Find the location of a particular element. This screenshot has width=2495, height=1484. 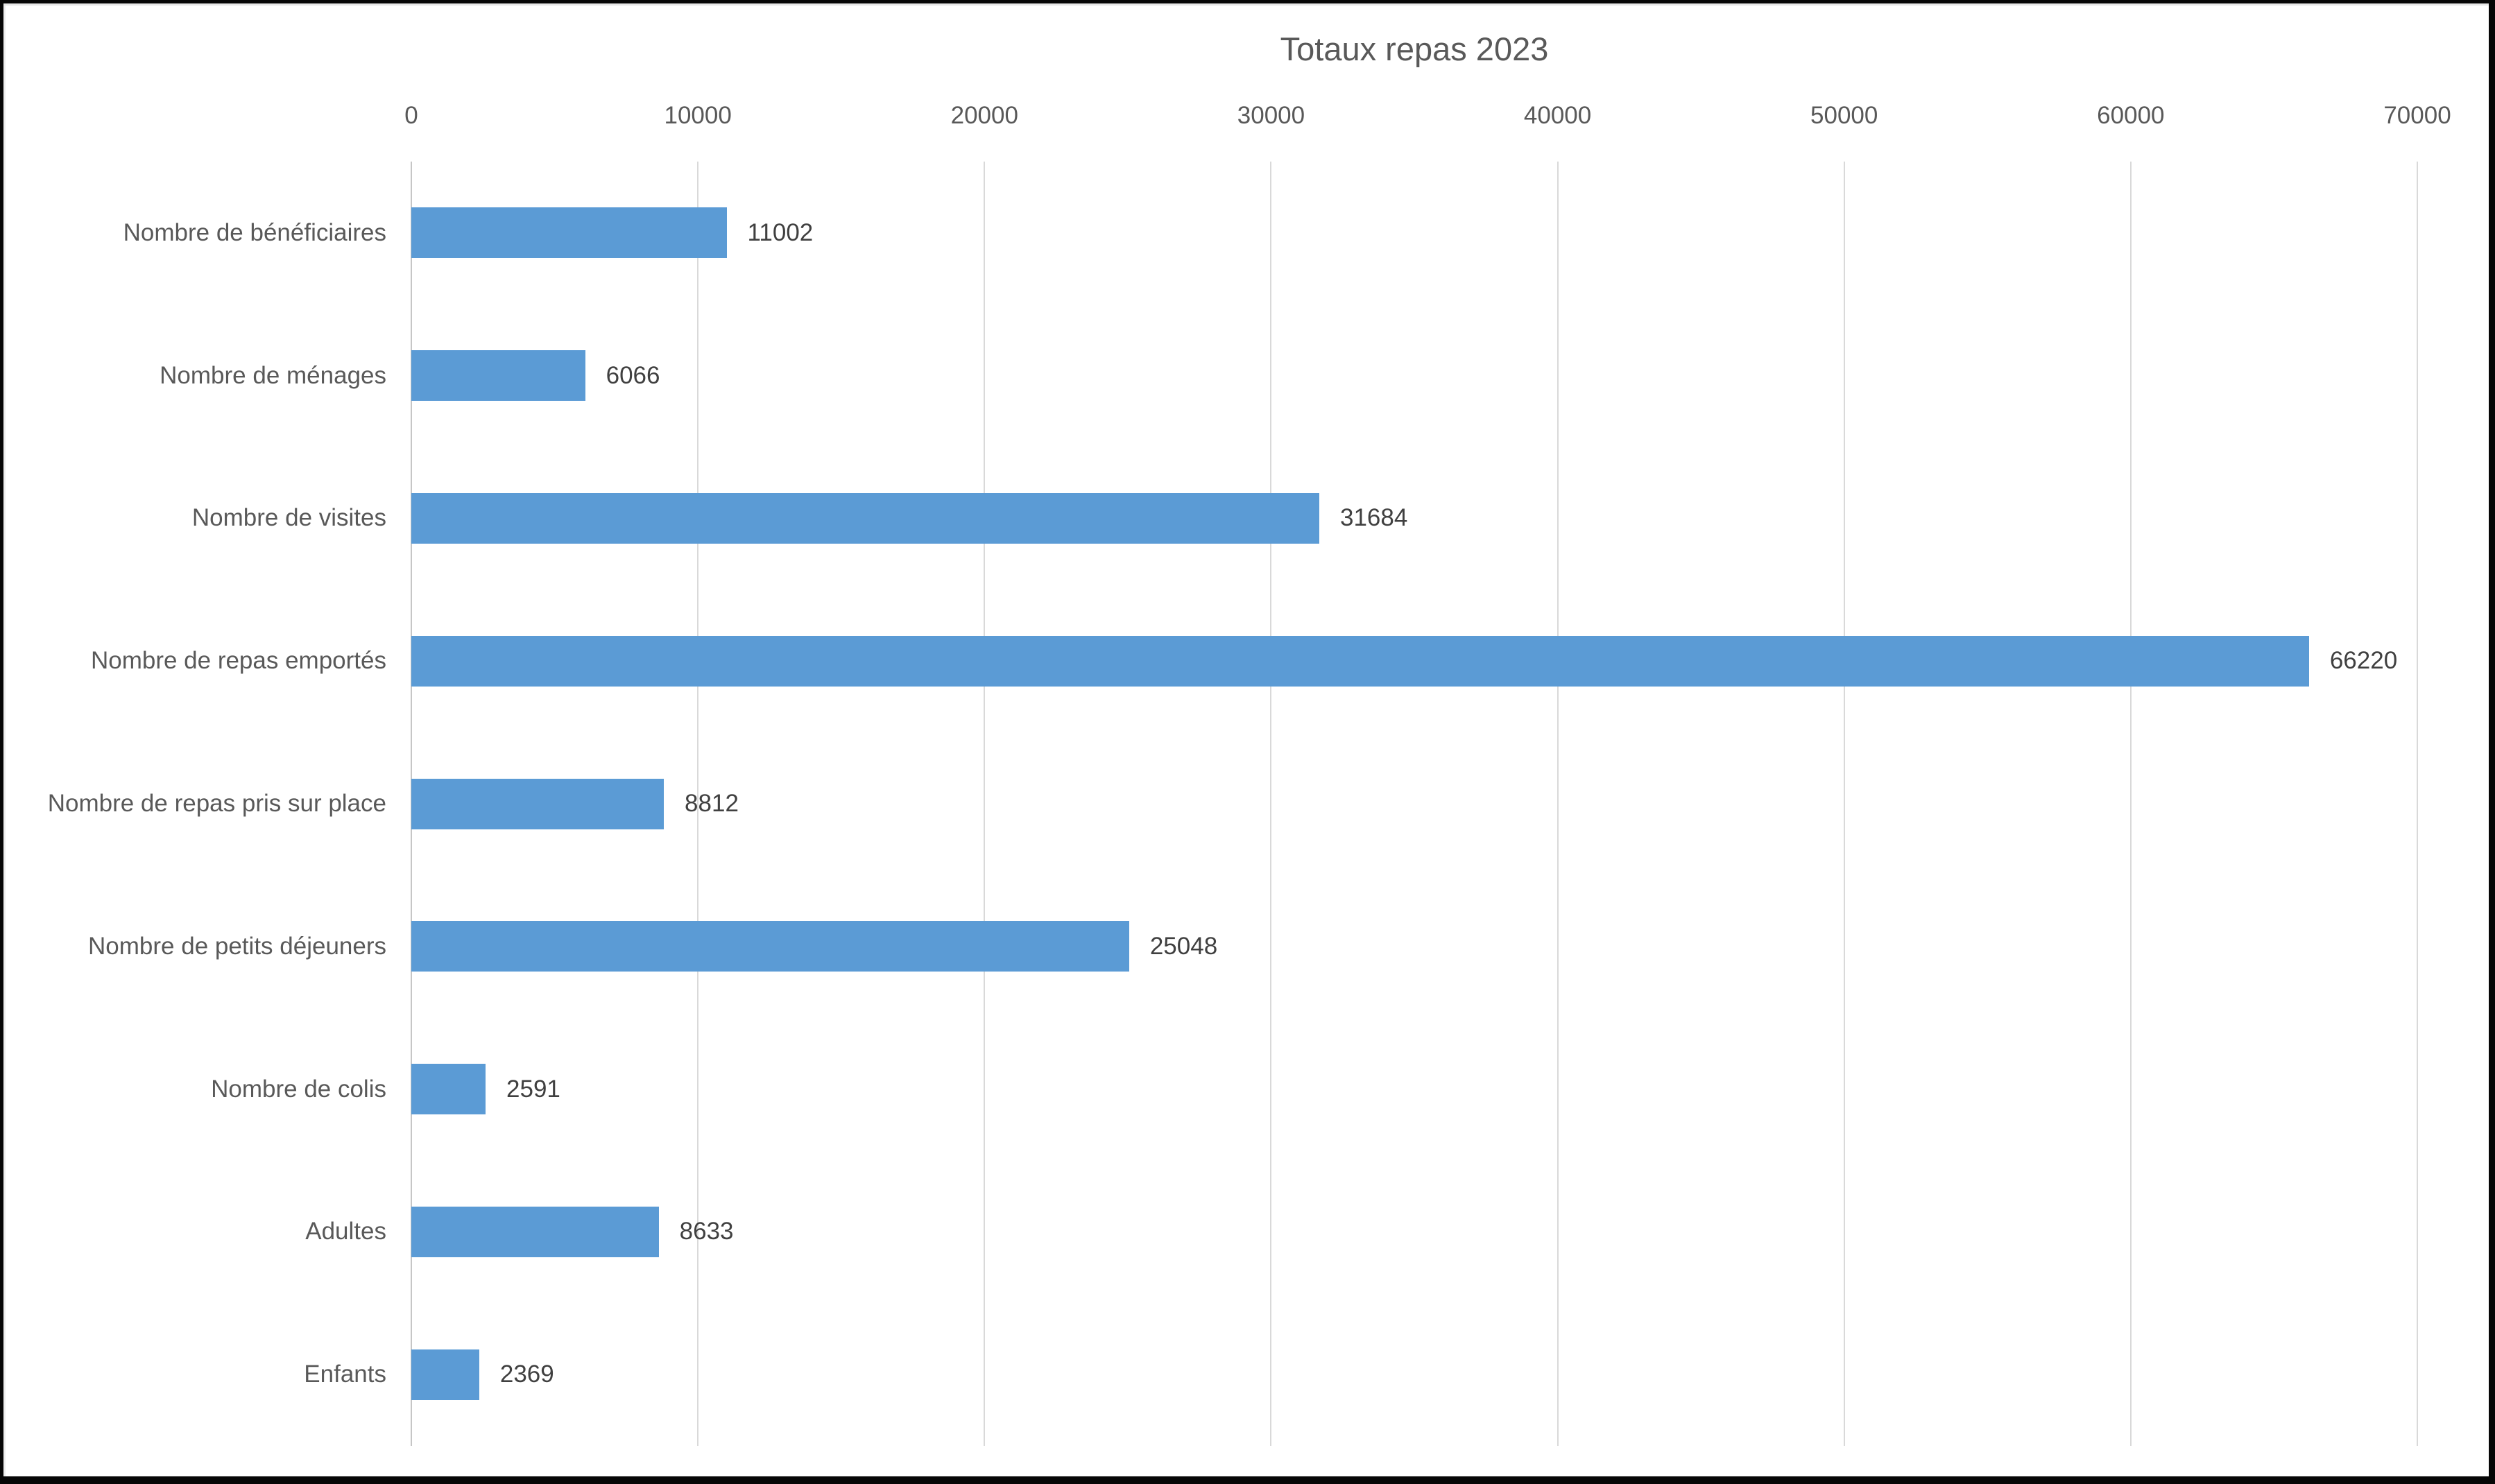

value-label: 6066 is located at coordinates (633, 375).